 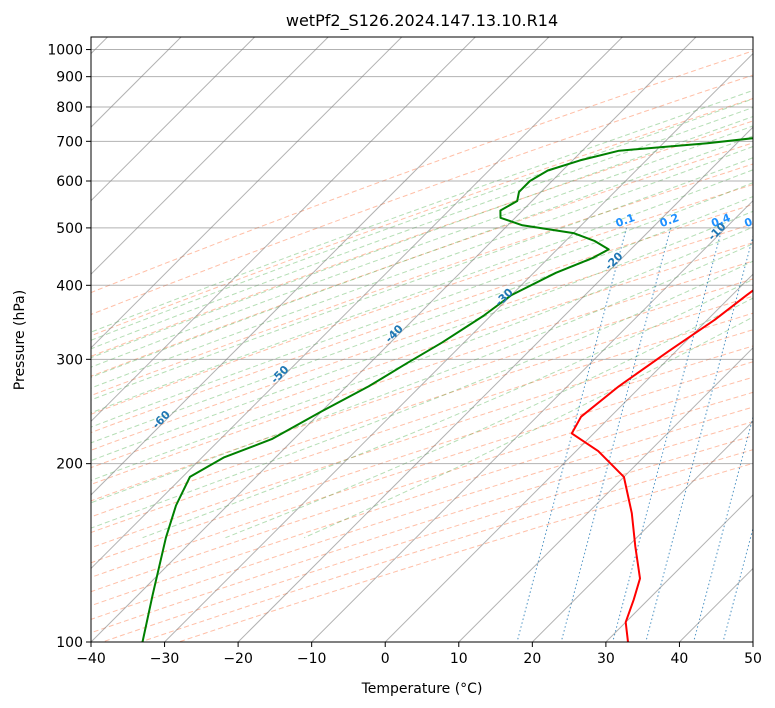 What do you see at coordinates (69, 643) in the screenshot?
I see `y-tick-label: 100` at bounding box center [69, 643].